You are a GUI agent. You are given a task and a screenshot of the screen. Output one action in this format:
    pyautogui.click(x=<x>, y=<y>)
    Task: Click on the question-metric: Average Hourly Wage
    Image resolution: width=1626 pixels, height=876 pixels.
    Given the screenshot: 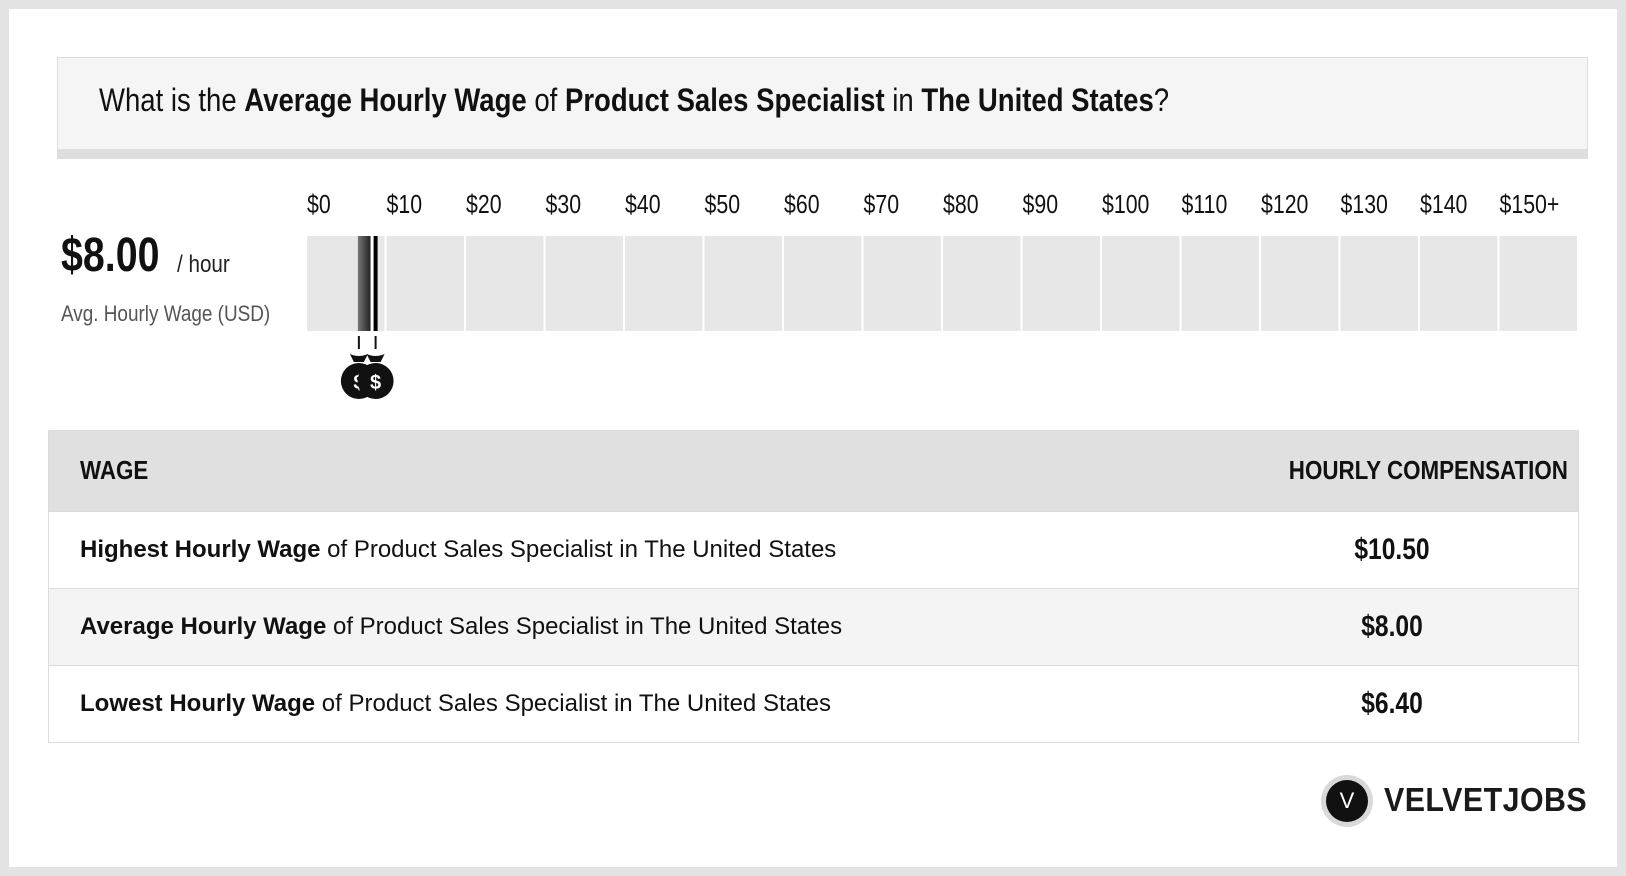 What is the action you would take?
    pyautogui.click(x=385, y=100)
    